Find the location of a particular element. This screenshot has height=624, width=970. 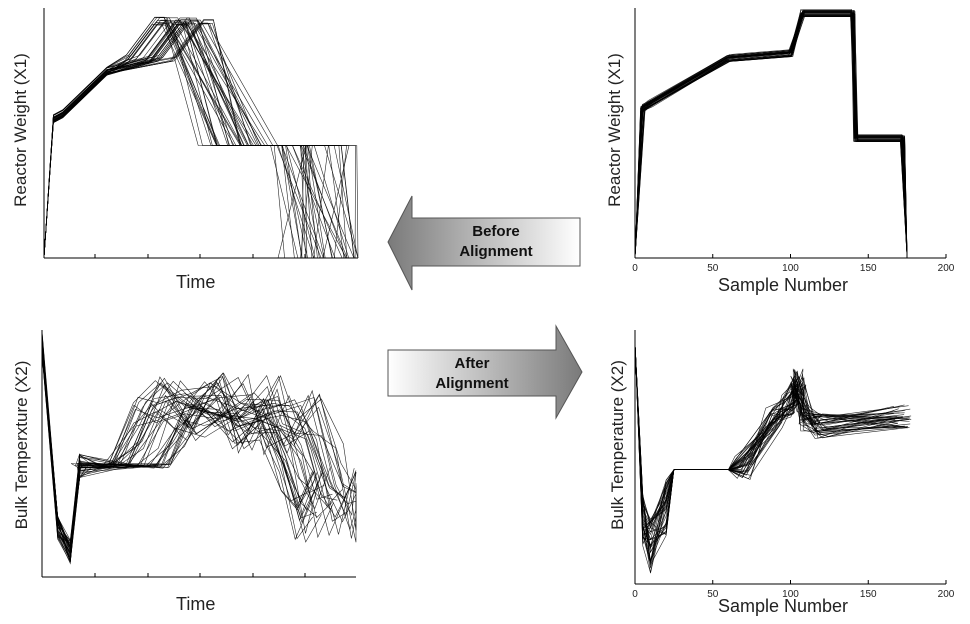

x-tick-label: 0 is located at coordinates (635, 594).